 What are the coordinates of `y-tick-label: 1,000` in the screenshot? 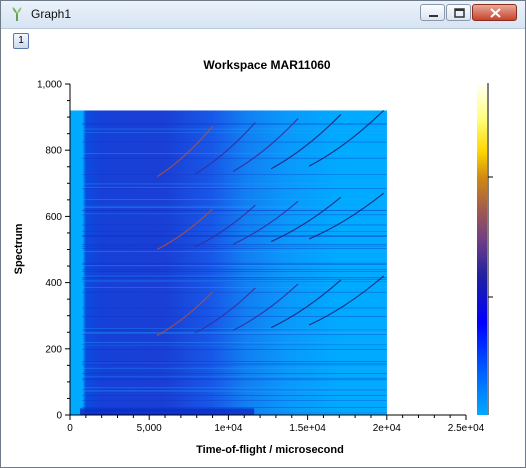 It's located at (49, 85).